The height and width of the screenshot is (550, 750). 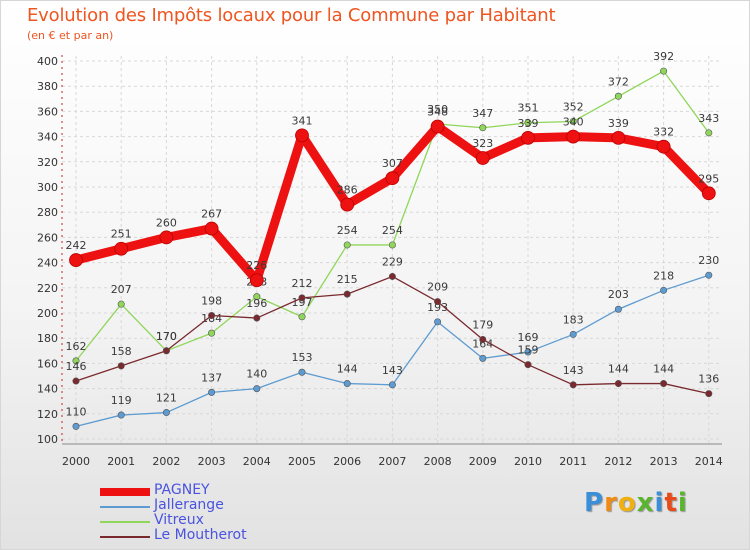 I want to click on y-tick-label: 120, so click(x=47, y=414).